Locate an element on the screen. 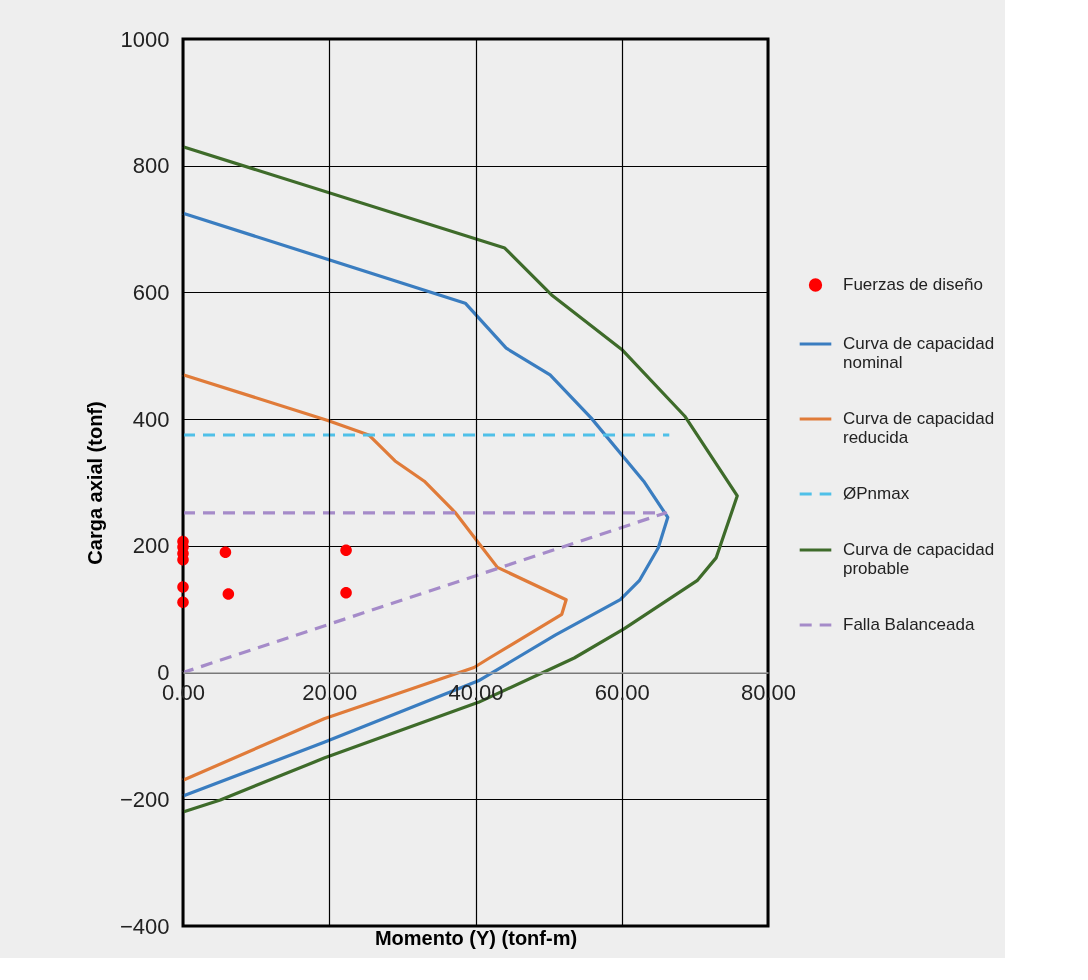 This screenshot has height=980, width=1088. legend-label: Curva de capacidad nominal is located at coordinates (919, 353).